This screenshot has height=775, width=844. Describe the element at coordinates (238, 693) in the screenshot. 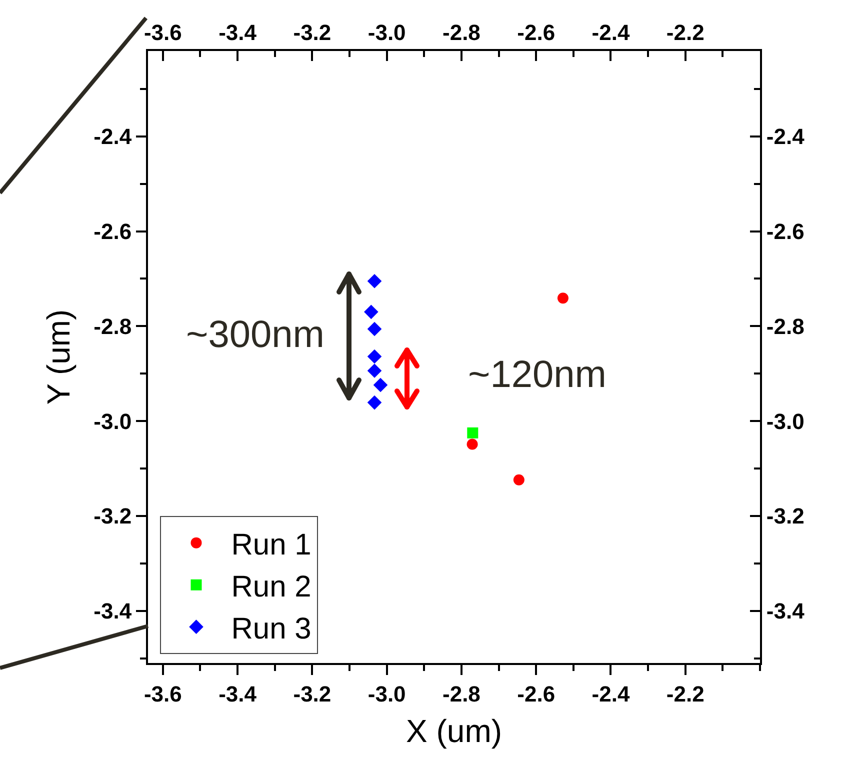

I see `x2-tick-label: -3.4` at that location.